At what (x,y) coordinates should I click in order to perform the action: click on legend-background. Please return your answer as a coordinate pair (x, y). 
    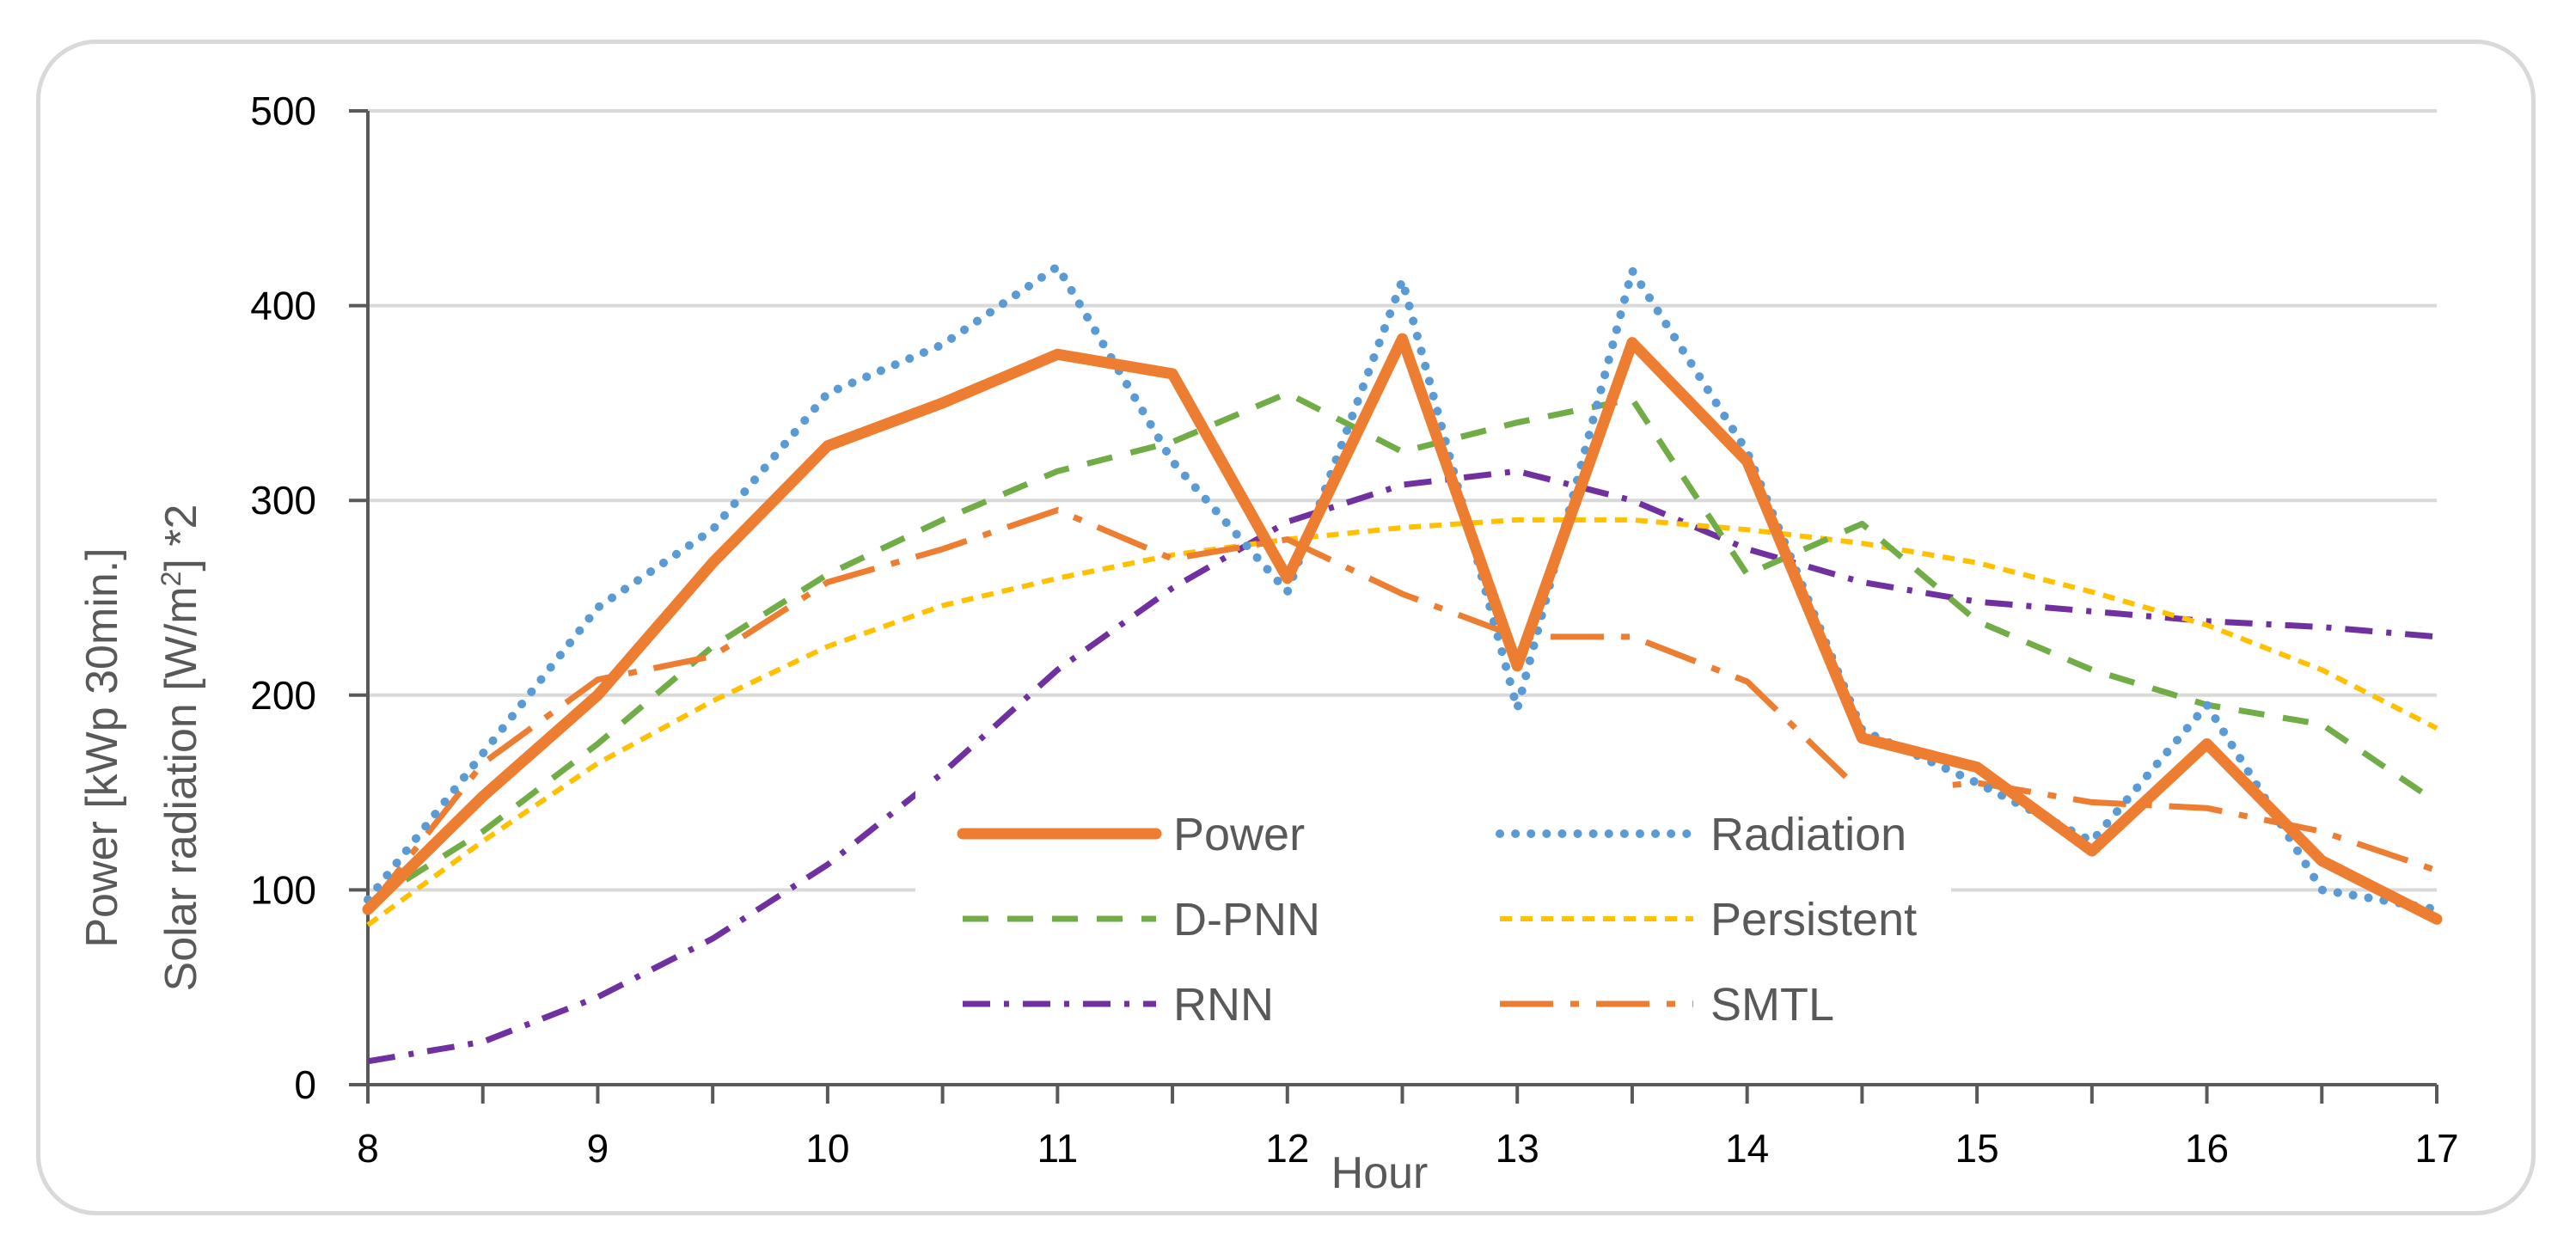
    Looking at the image, I should click on (1433, 911).